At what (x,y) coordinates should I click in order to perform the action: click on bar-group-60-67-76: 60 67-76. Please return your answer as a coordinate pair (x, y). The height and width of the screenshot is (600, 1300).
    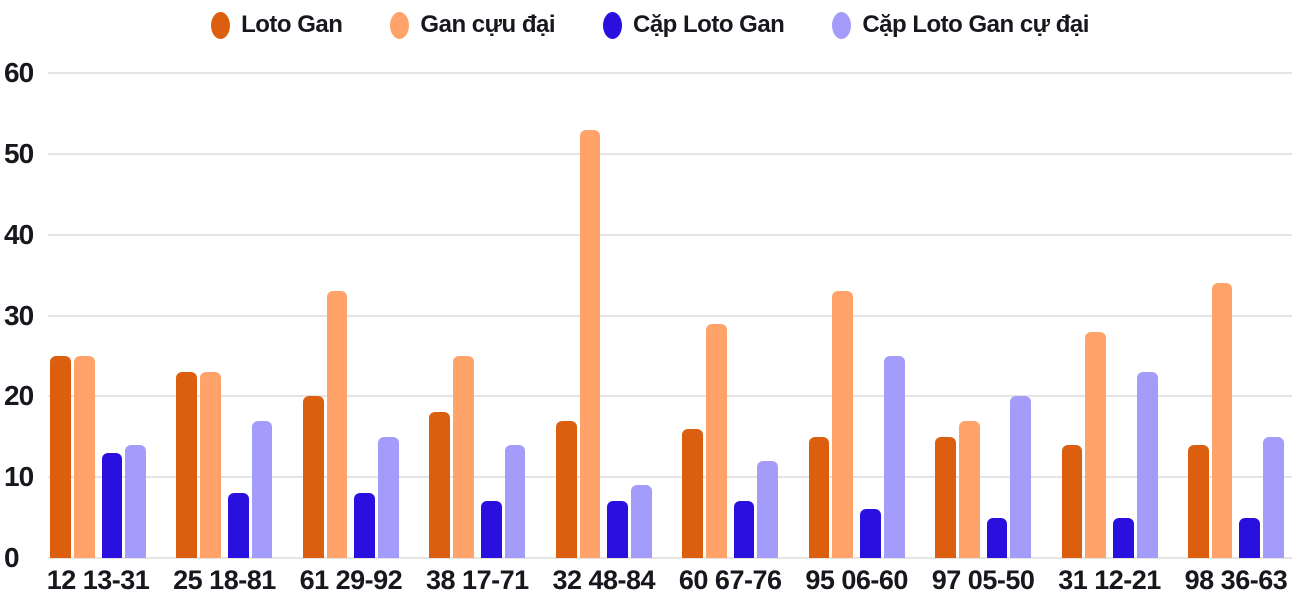
    Looking at the image, I should click on (730, 333).